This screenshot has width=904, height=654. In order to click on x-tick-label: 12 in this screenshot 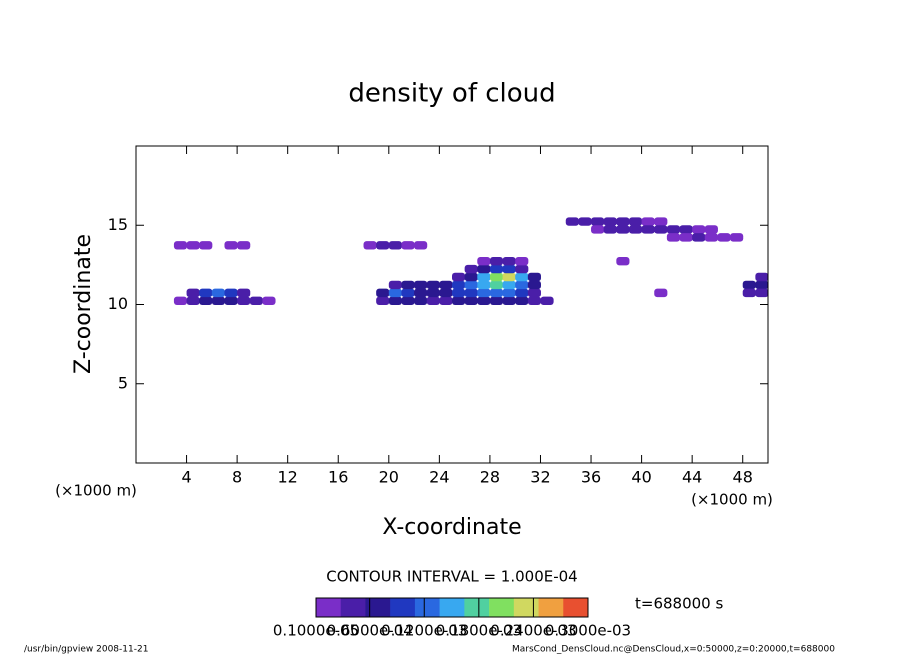, I will do `click(288, 477)`.